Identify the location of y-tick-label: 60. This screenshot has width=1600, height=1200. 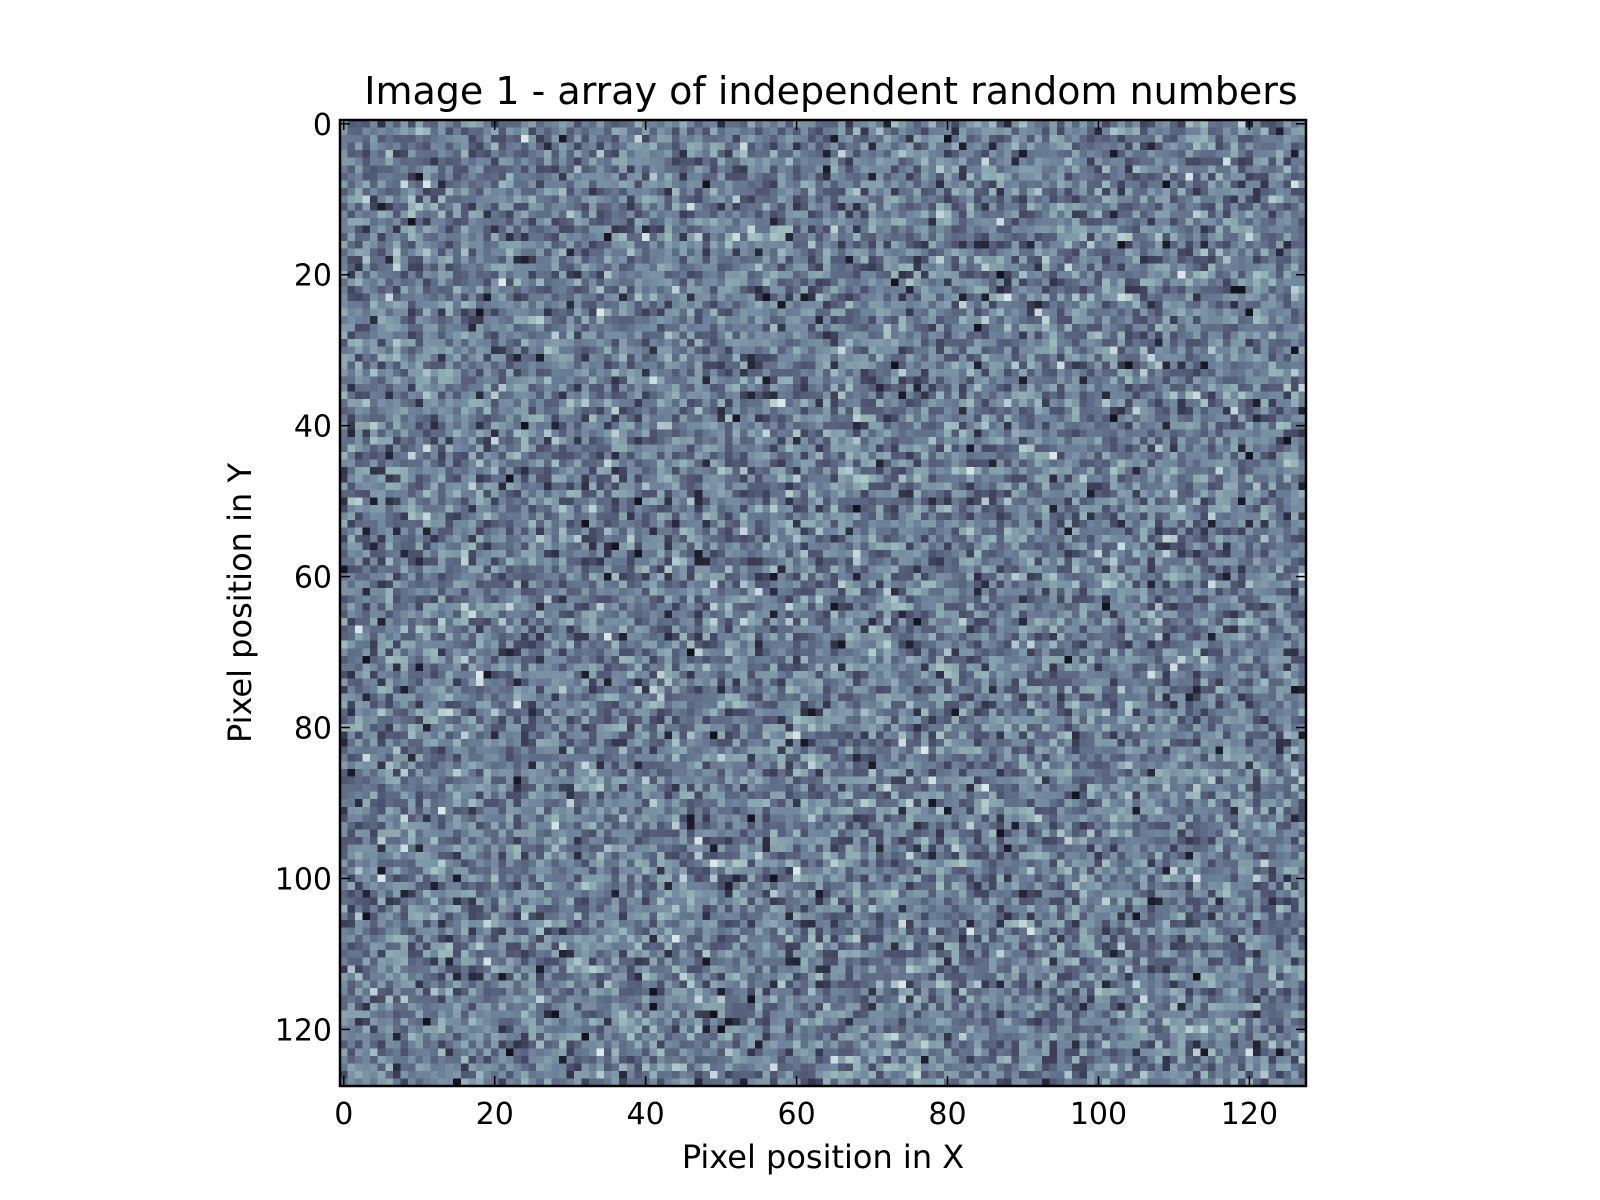
(313, 578).